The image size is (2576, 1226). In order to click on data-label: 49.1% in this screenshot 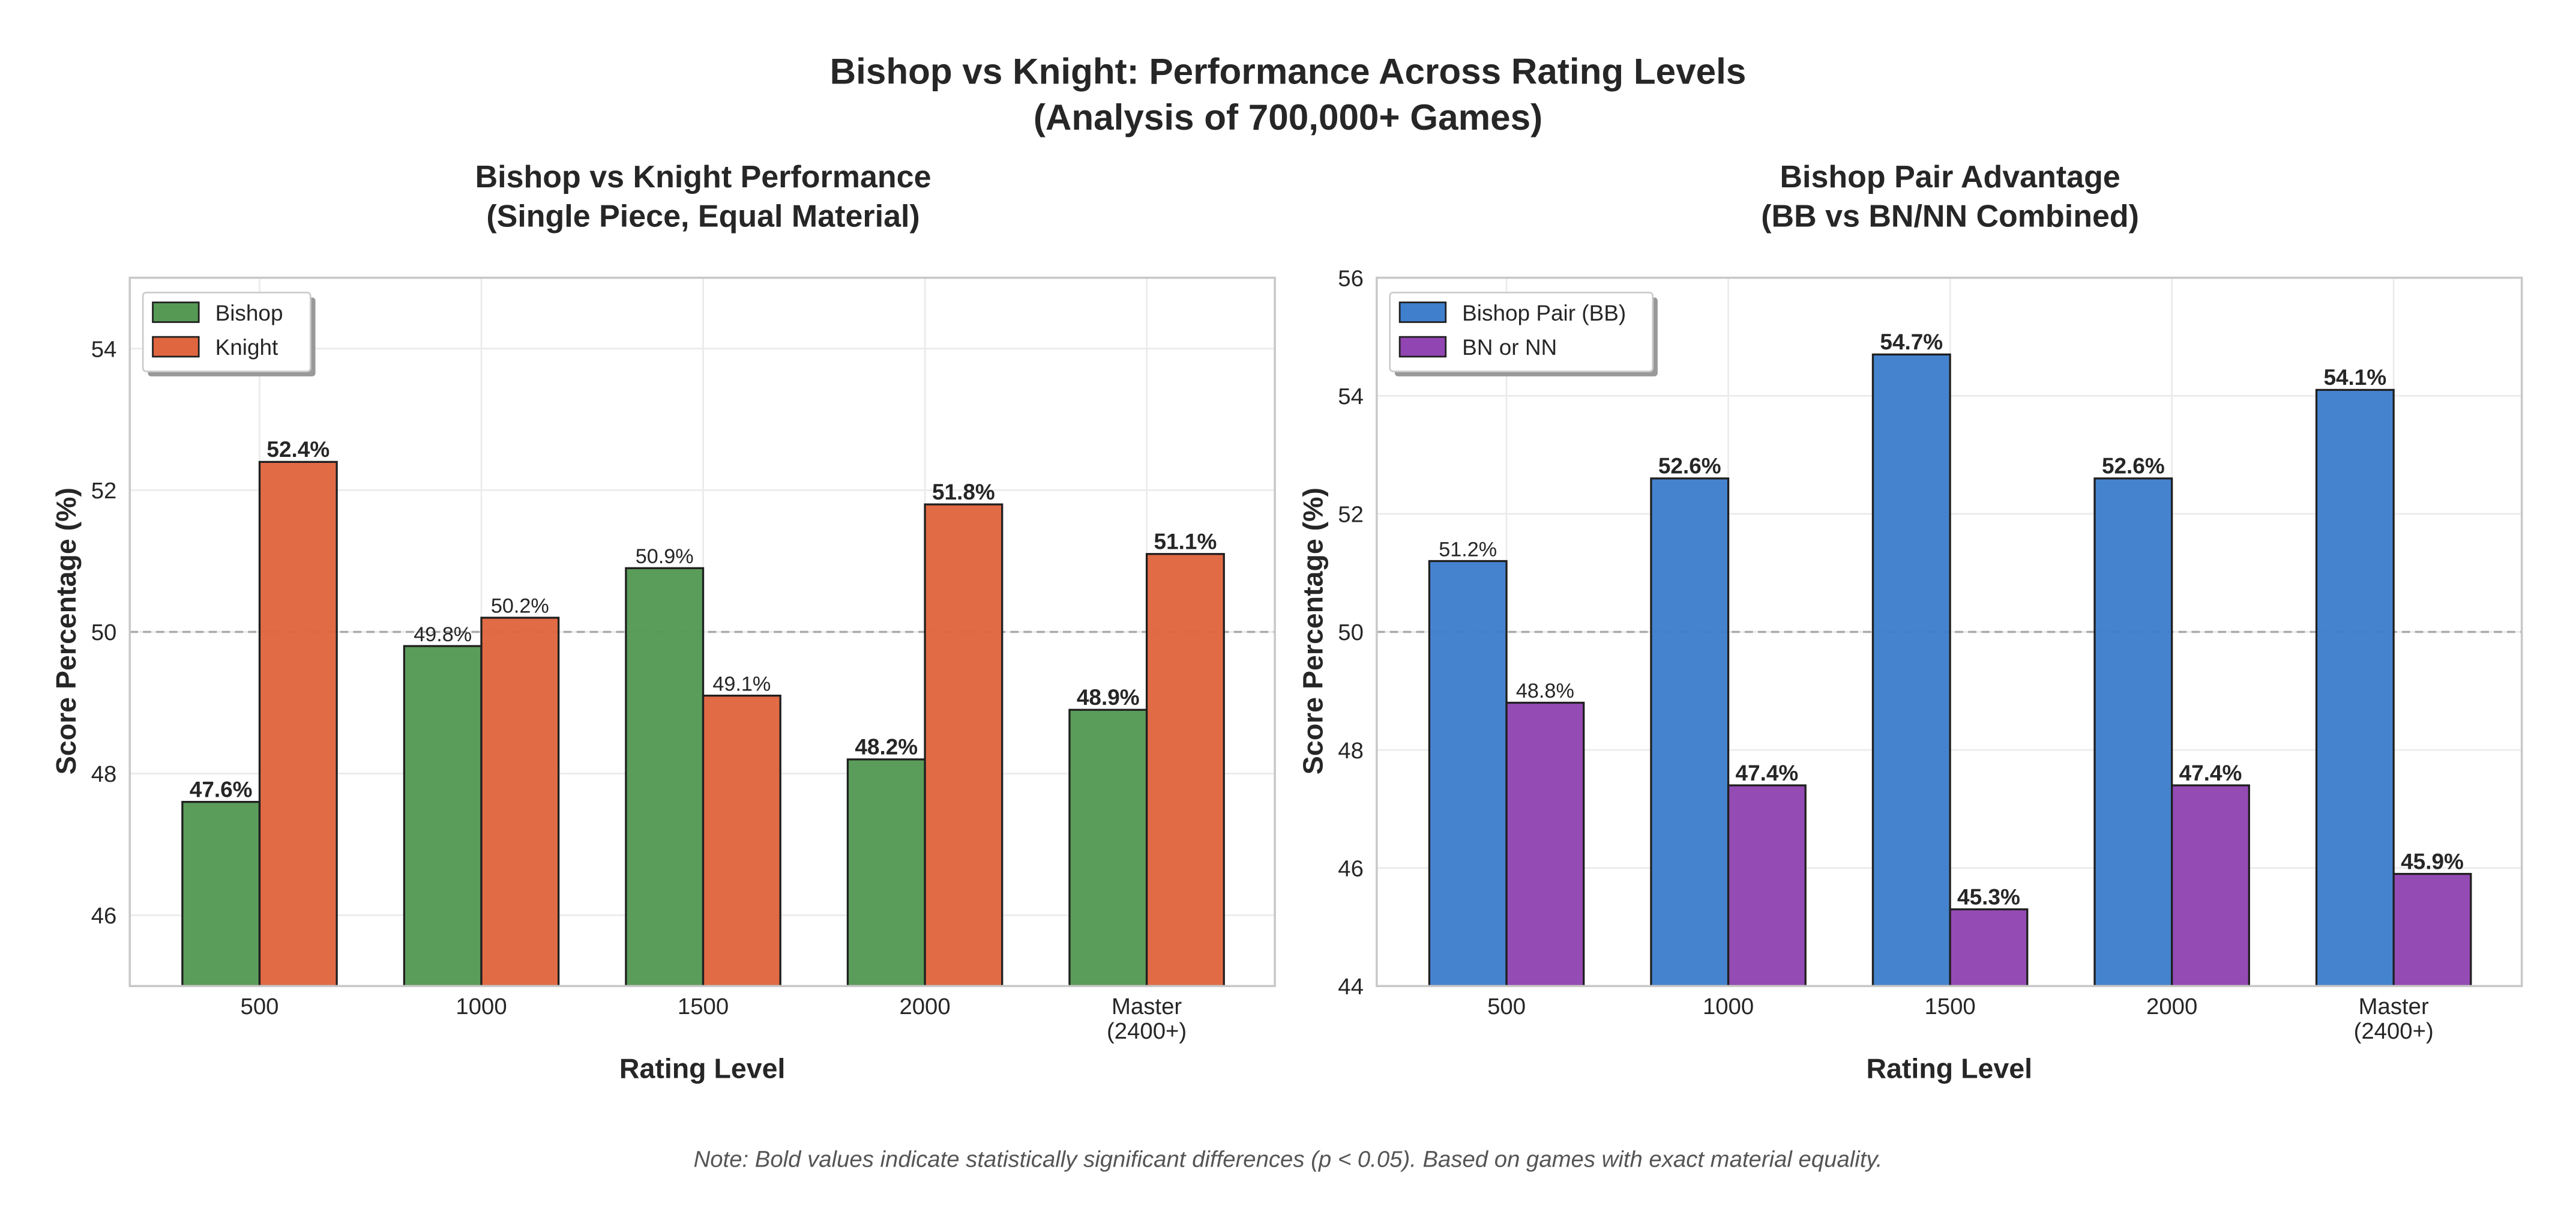, I will do `click(741, 683)`.